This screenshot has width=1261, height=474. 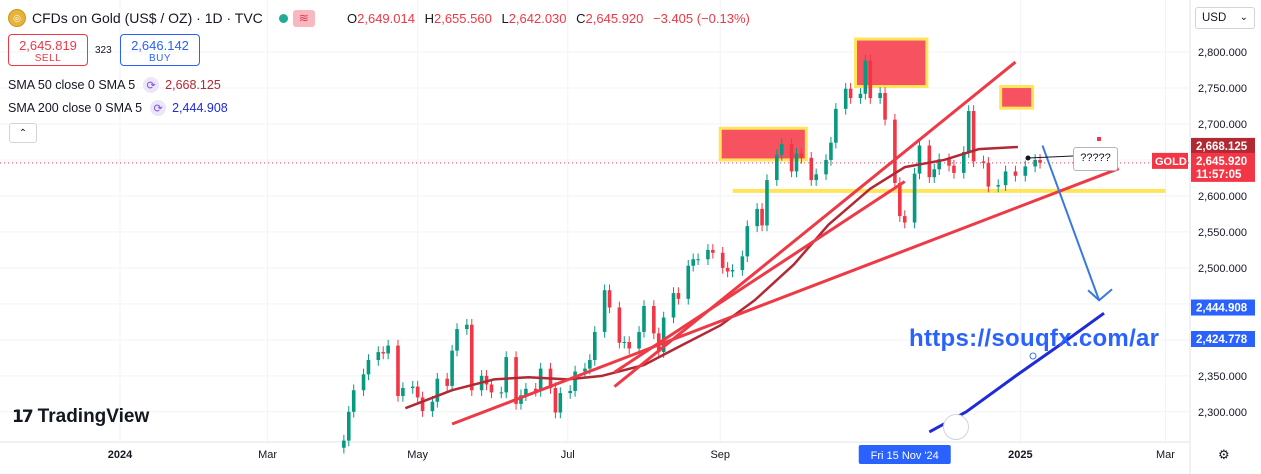 I want to click on price-axis-tick: 2,750.000, so click(x=1222, y=89).